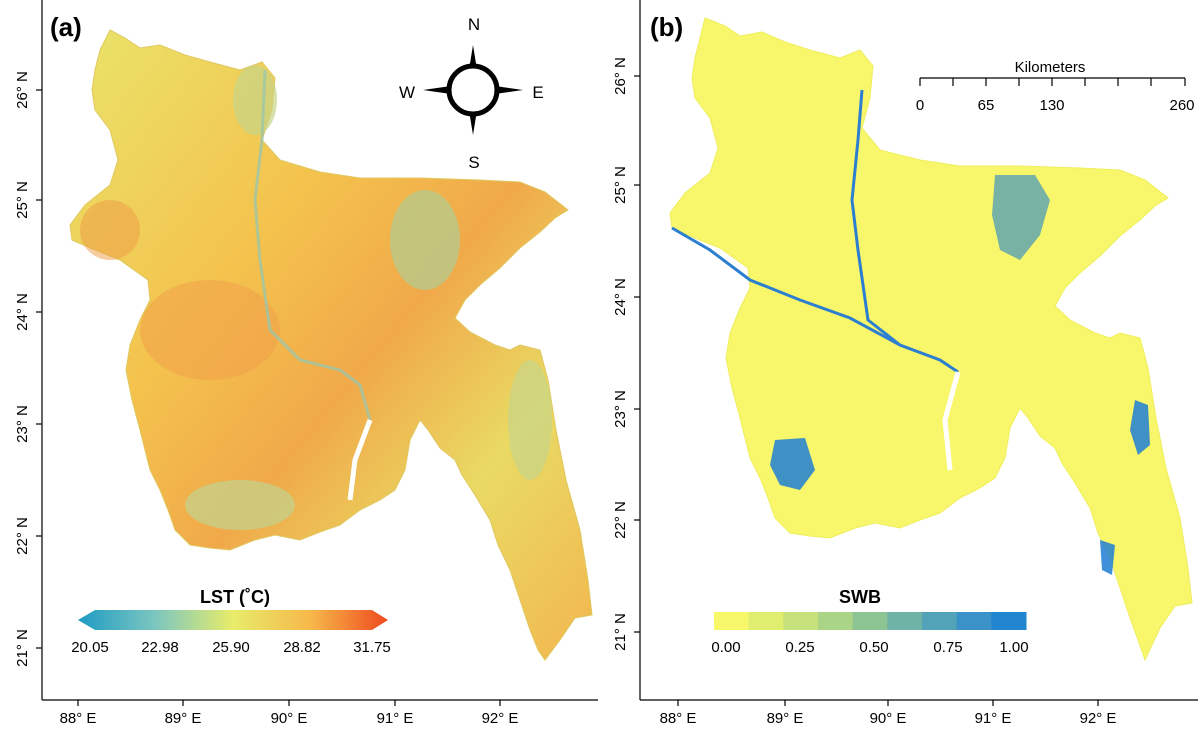 Image resolution: width=1200 pixels, height=732 pixels. What do you see at coordinates (160, 647) in the screenshot?
I see `legend-tick: 22.98` at bounding box center [160, 647].